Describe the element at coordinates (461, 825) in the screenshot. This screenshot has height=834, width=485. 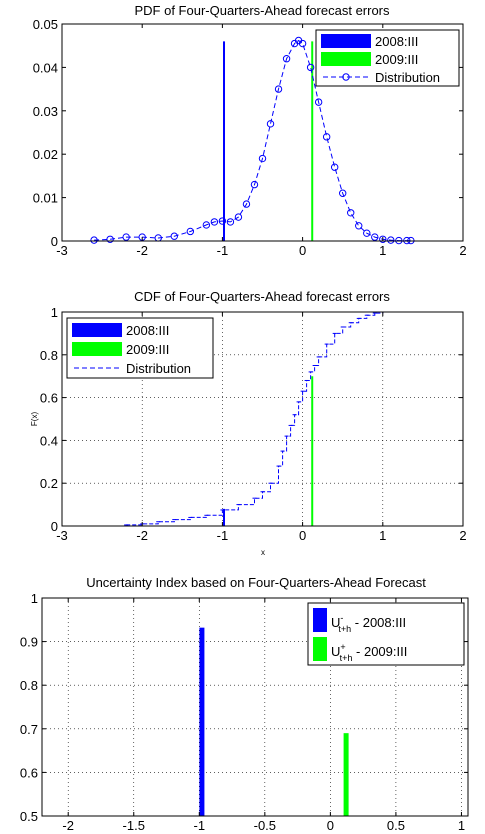
I see `uncertainty-x-tick-label-6: 1` at that location.